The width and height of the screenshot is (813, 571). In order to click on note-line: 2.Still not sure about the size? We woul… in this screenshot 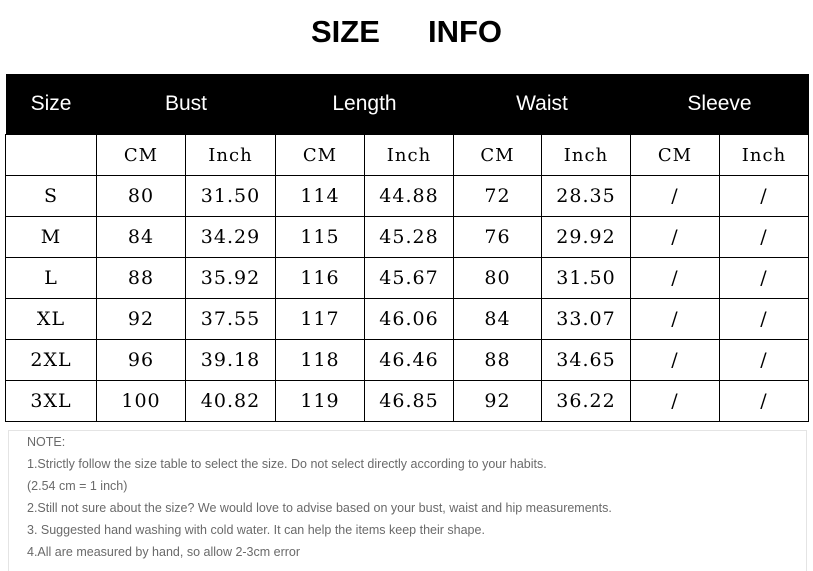, I will do `click(319, 508)`.